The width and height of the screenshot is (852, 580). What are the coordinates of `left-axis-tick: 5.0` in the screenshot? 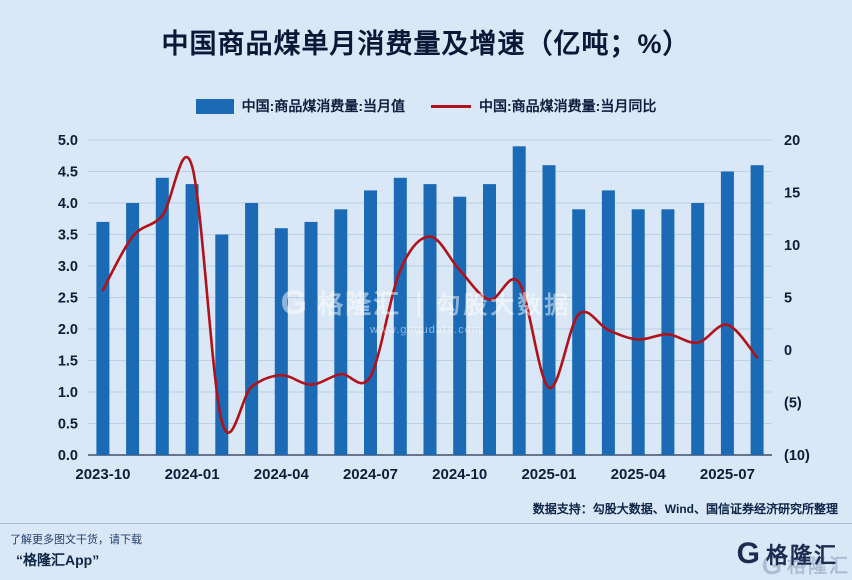 It's located at (68, 141).